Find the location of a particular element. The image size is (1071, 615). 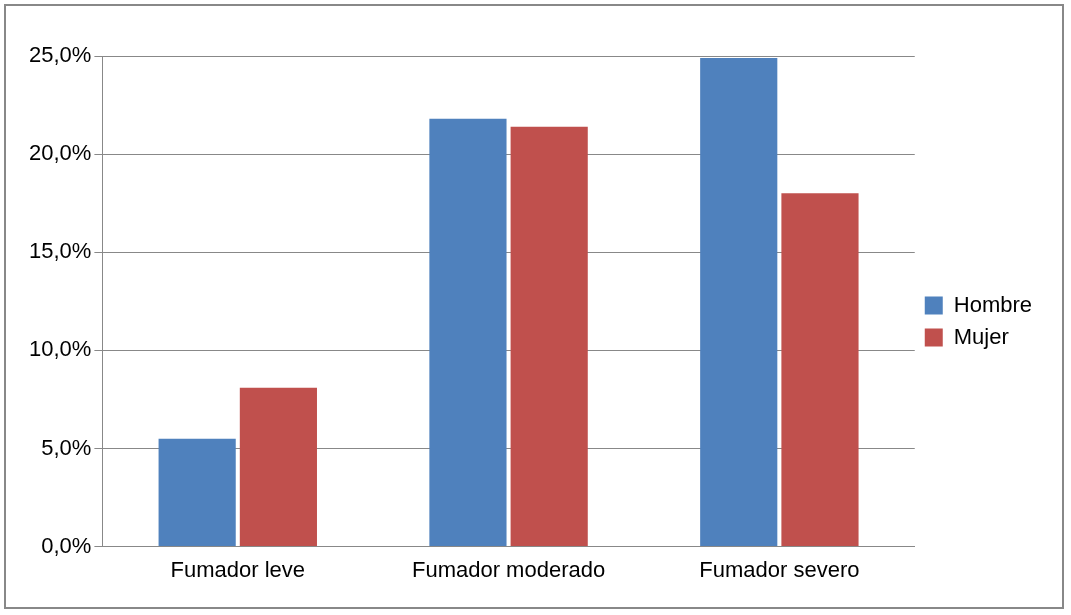

legend-label: Hombre is located at coordinates (992, 304).